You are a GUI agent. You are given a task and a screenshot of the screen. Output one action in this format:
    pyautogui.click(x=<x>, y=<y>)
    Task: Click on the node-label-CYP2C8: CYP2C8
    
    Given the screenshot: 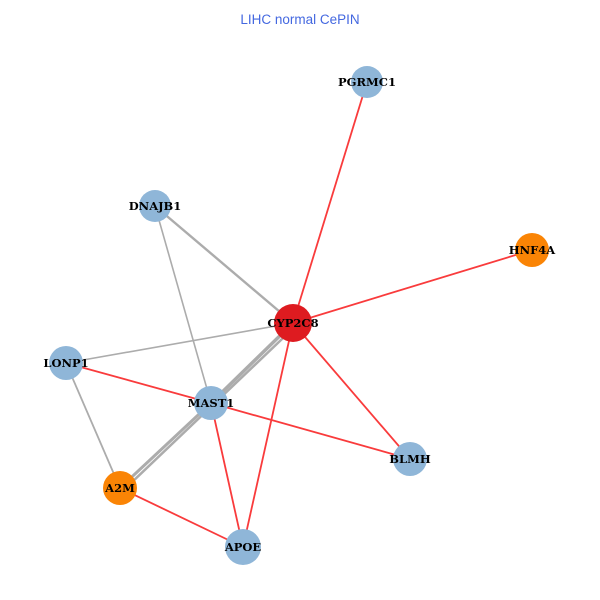 What is the action you would take?
    pyautogui.click(x=292, y=323)
    